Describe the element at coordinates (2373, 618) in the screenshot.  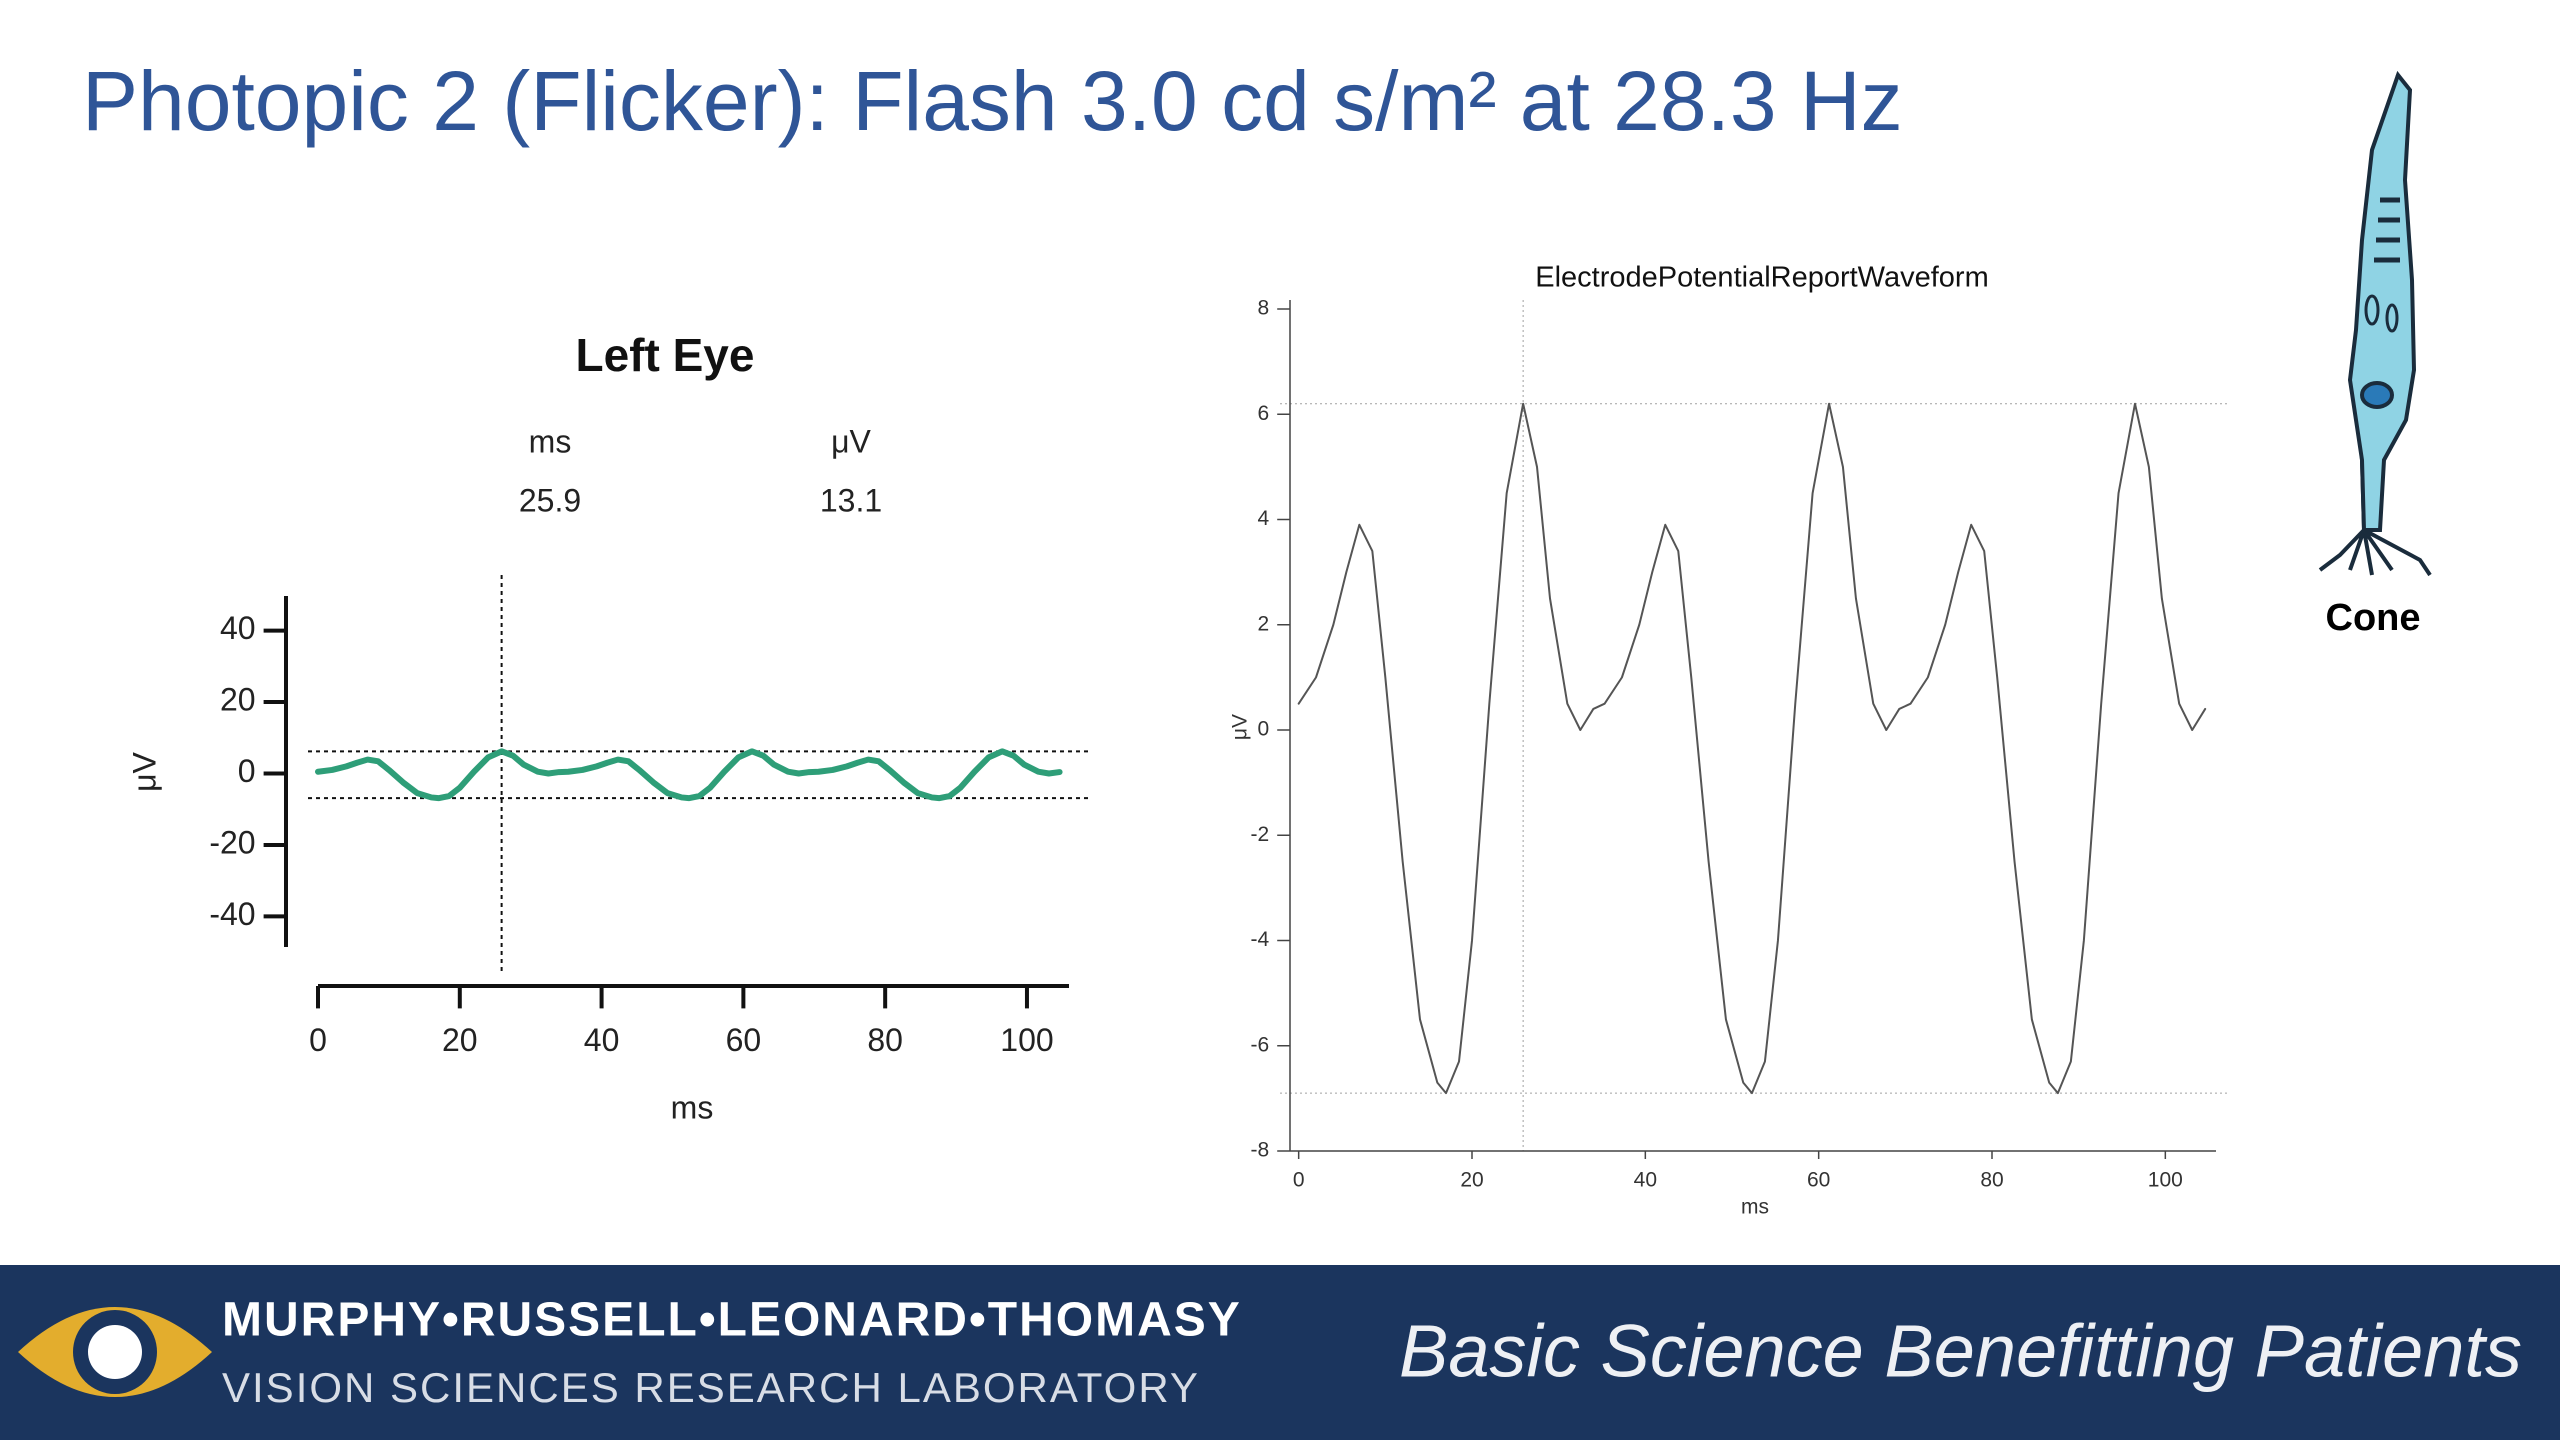
I see `cell-label: Cone` at that location.